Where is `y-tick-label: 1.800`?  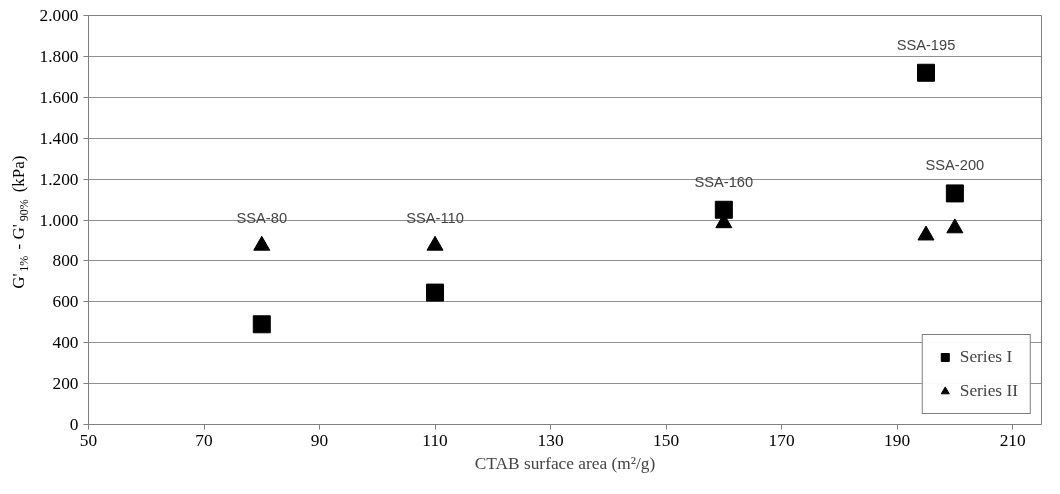 y-tick-label: 1.800 is located at coordinates (59, 56).